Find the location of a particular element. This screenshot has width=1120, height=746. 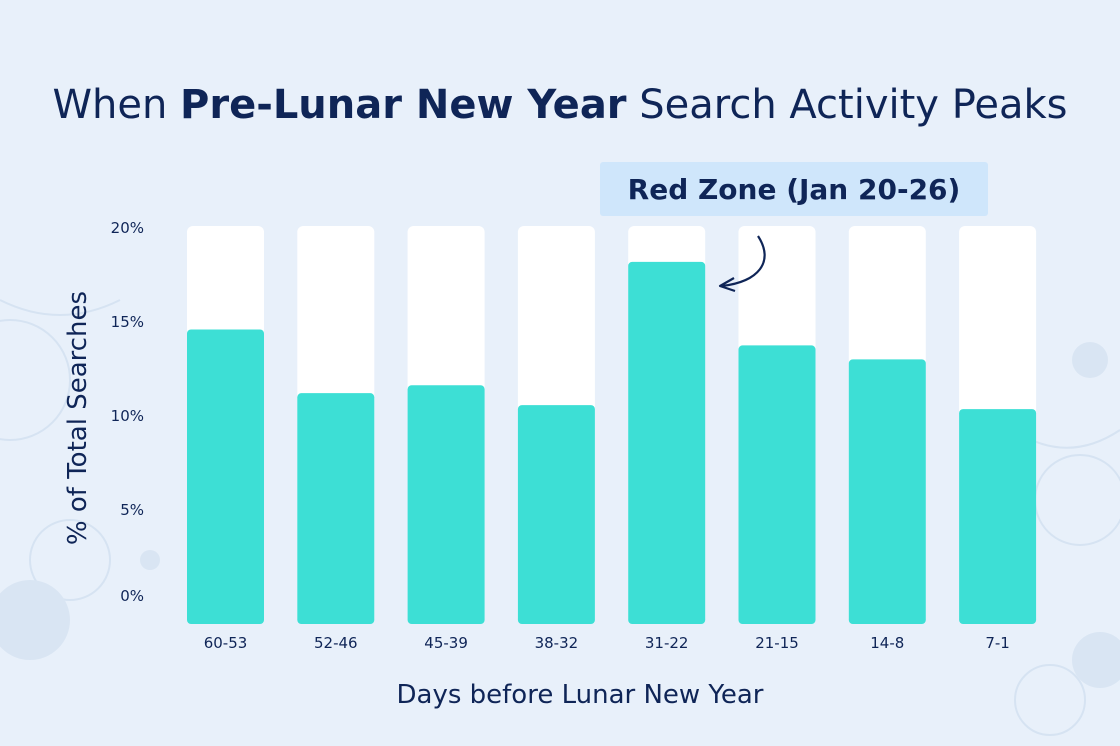

x-tick-label: 38-32 is located at coordinates (557, 643).